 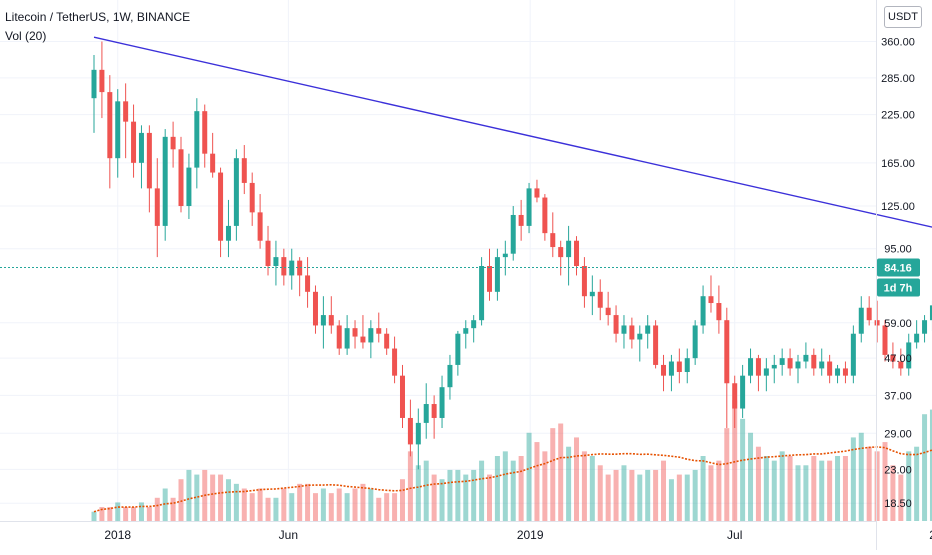 I want to click on last-price-label: 84.16, so click(x=898, y=268).